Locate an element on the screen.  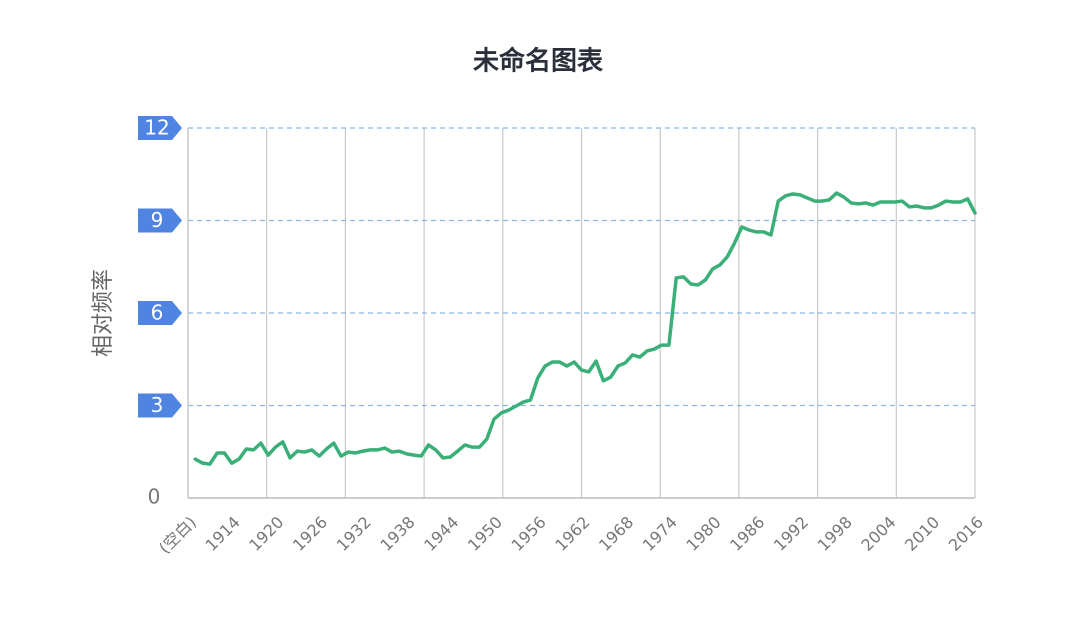
y-tick-label: 0 is located at coordinates (154, 497).